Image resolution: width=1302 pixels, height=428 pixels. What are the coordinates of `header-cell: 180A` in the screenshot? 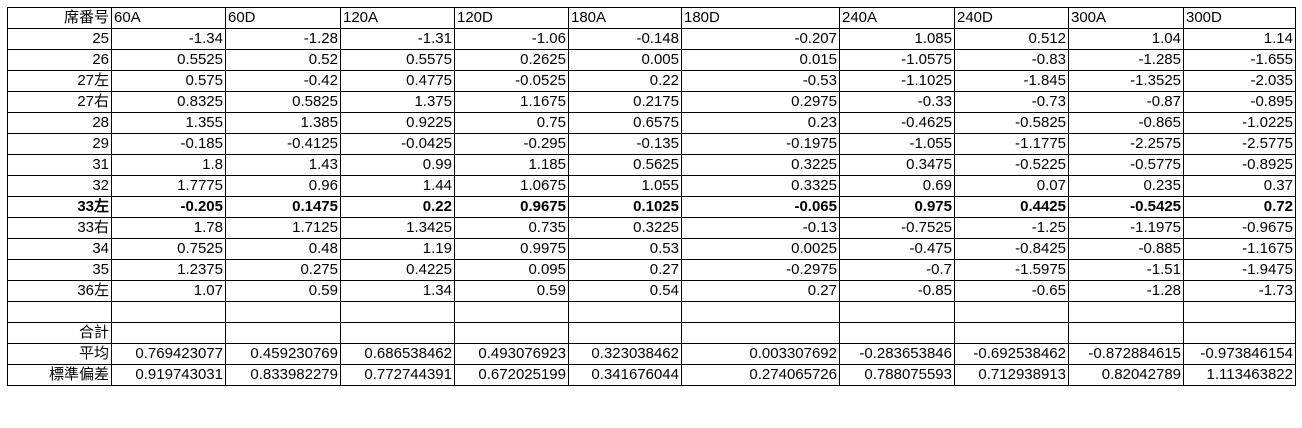 It's located at (625, 18).